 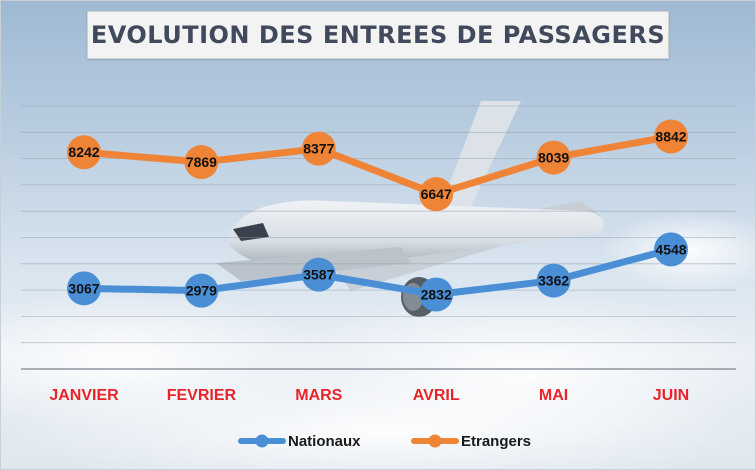 I want to click on x-tick-label: MAI, so click(x=553, y=395).